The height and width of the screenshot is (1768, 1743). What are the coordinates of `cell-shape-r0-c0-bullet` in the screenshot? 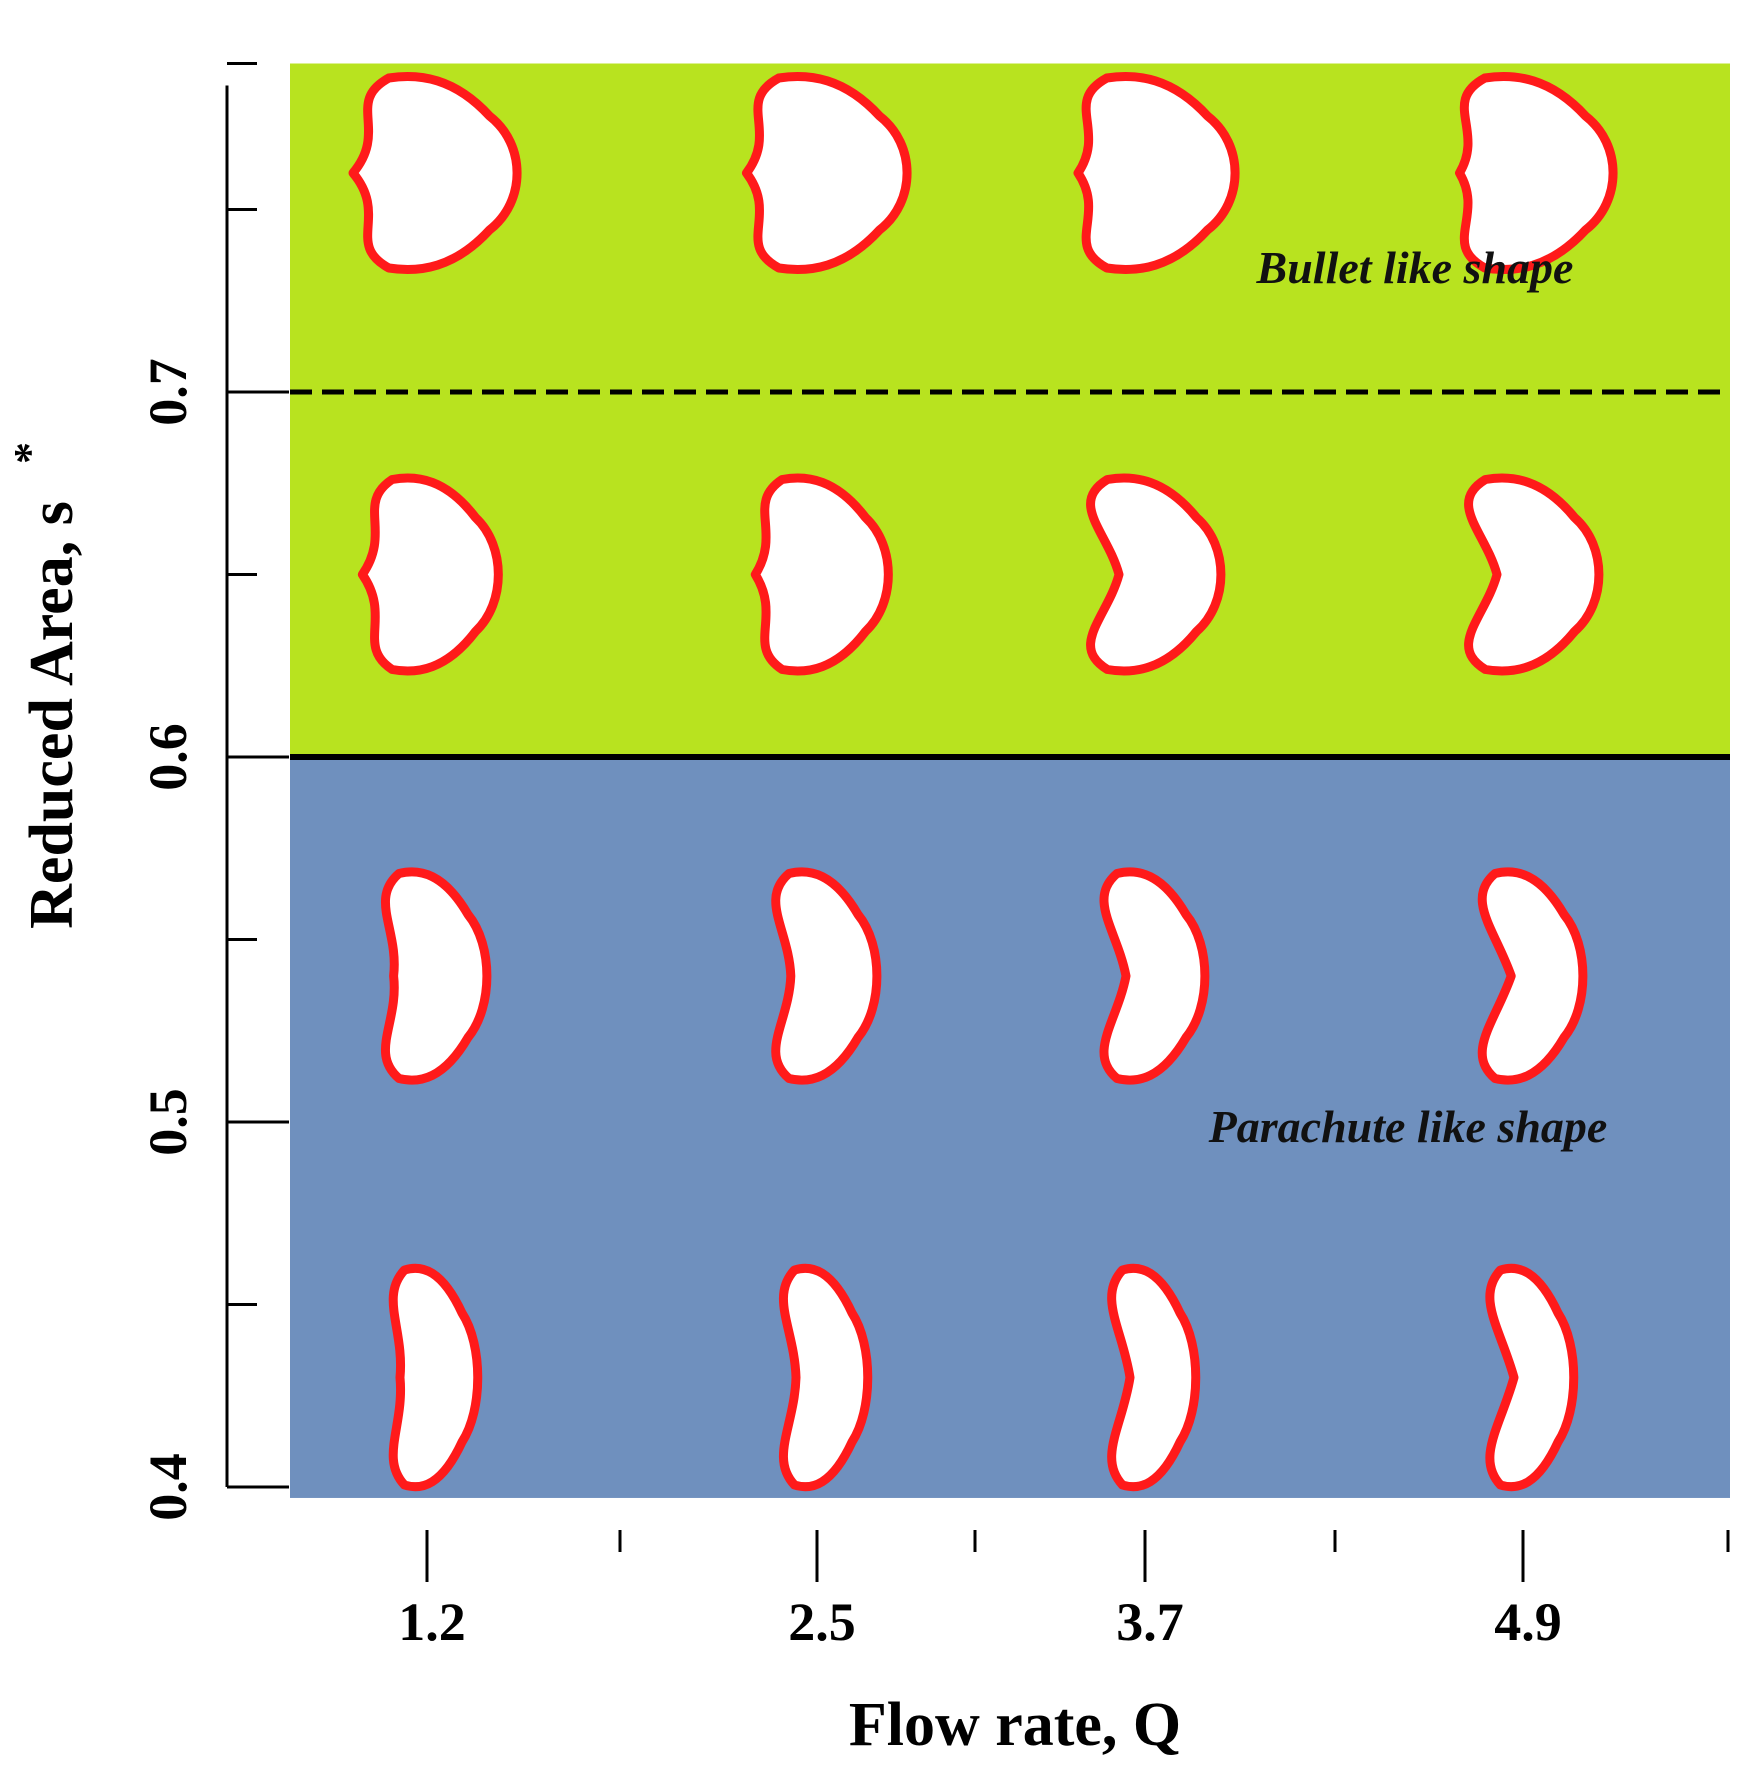 It's located at (435, 173).